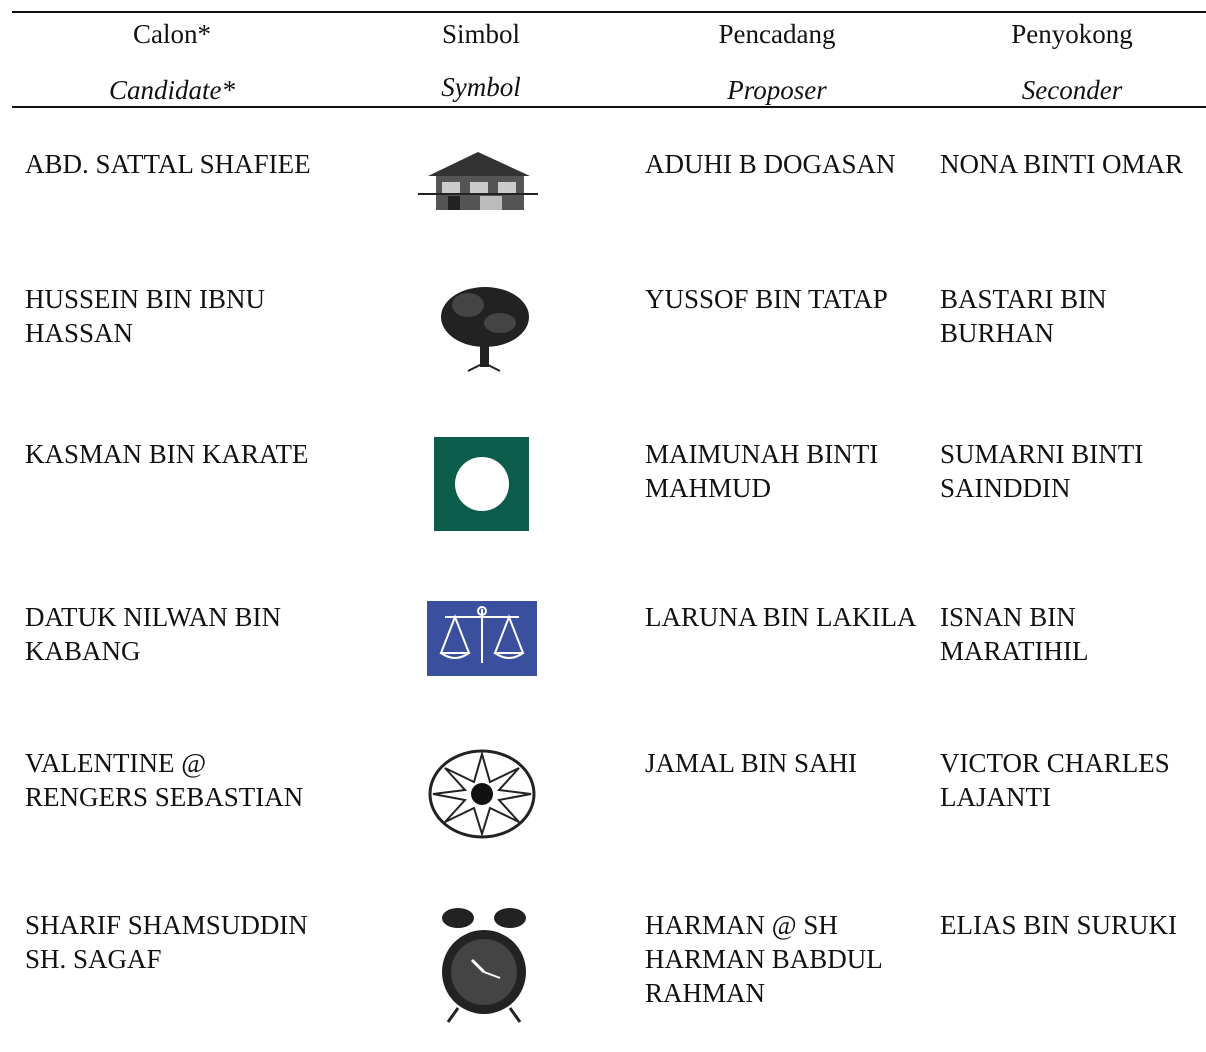 This screenshot has height=1052, width=1206. What do you see at coordinates (609, 107) in the screenshot?
I see `header-rule` at bounding box center [609, 107].